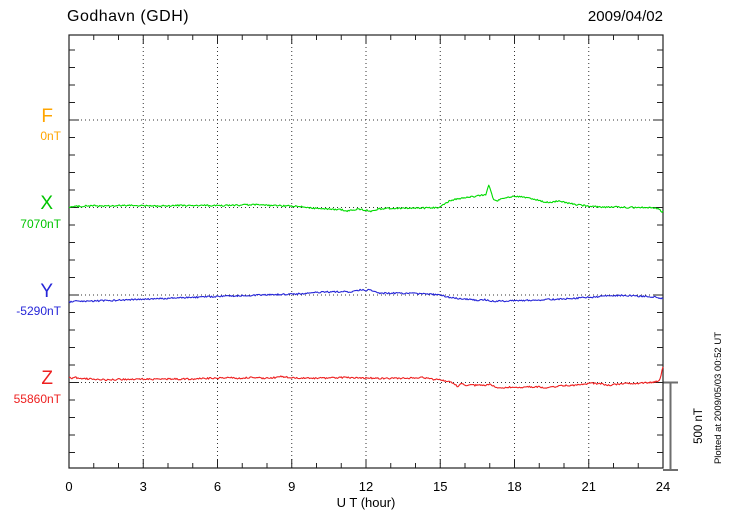  Describe the element at coordinates (588, 486) in the screenshot. I see `x-axis-tick-label: 21` at that location.